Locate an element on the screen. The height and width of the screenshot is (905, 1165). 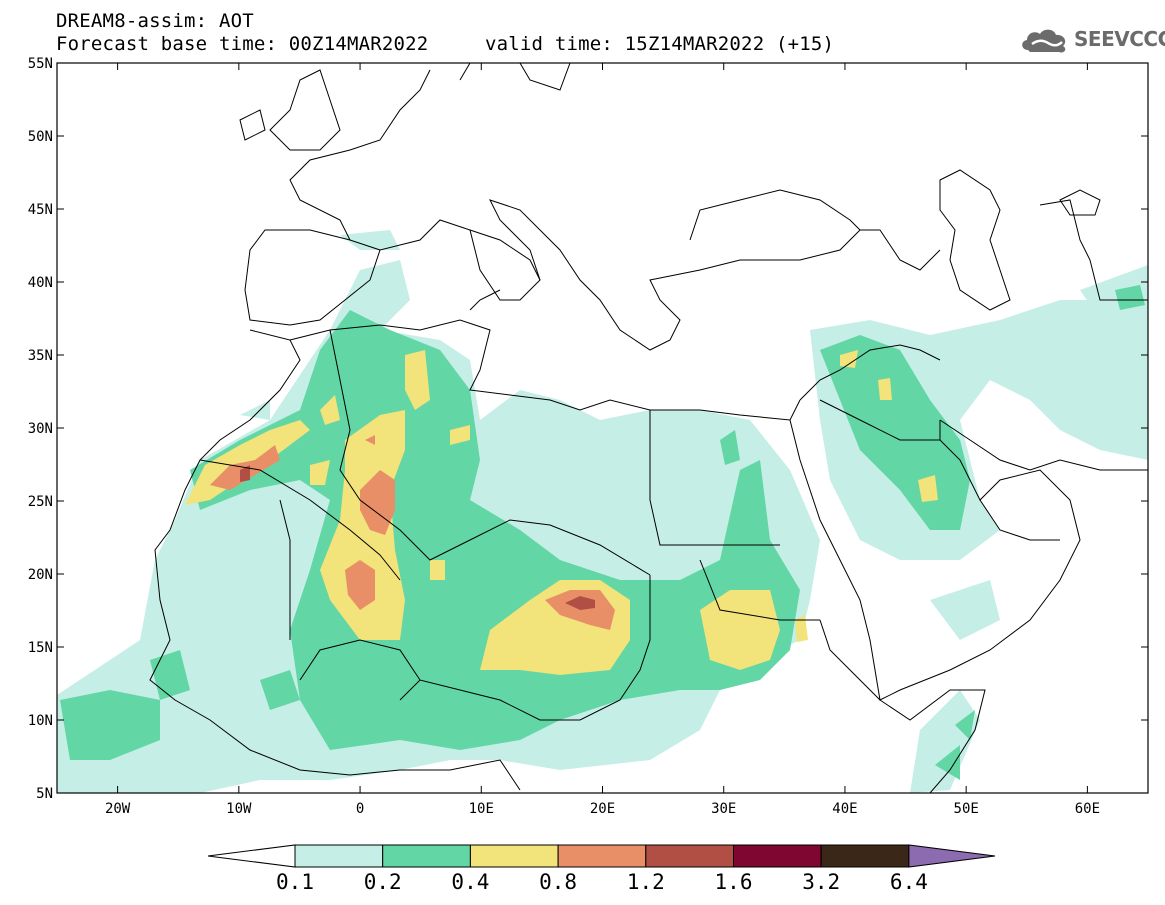
lat-tick-label: 25N is located at coordinates (40, 502).